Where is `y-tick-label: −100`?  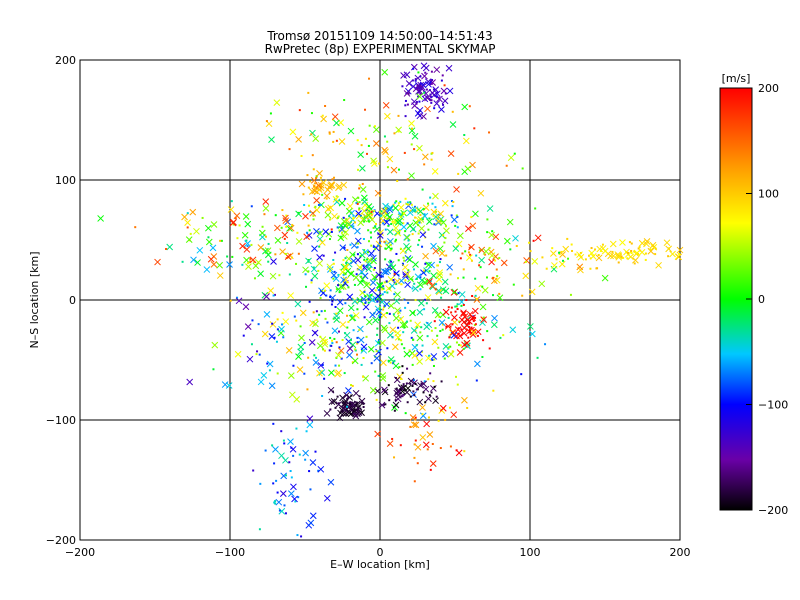
y-tick-label: −100 is located at coordinates (61, 420).